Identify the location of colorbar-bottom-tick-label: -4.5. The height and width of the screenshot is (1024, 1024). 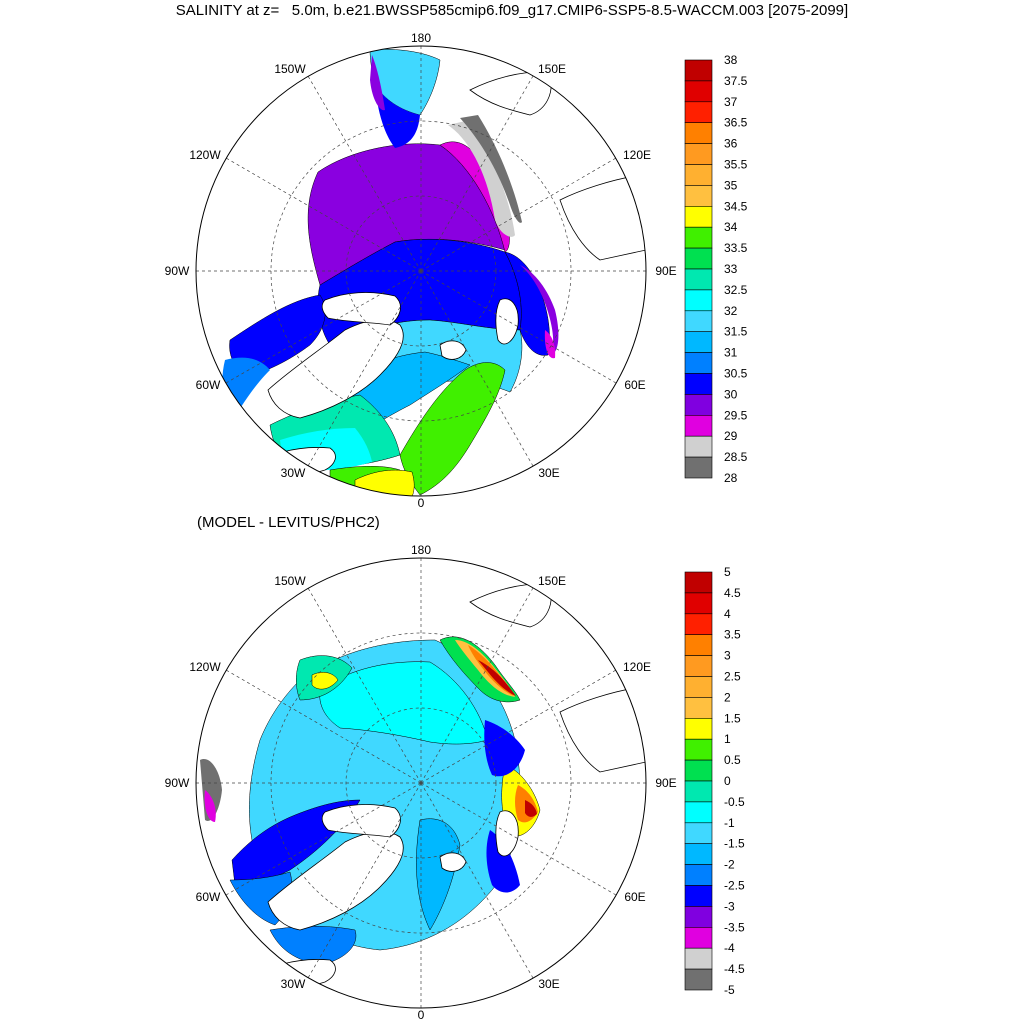
(734, 969).